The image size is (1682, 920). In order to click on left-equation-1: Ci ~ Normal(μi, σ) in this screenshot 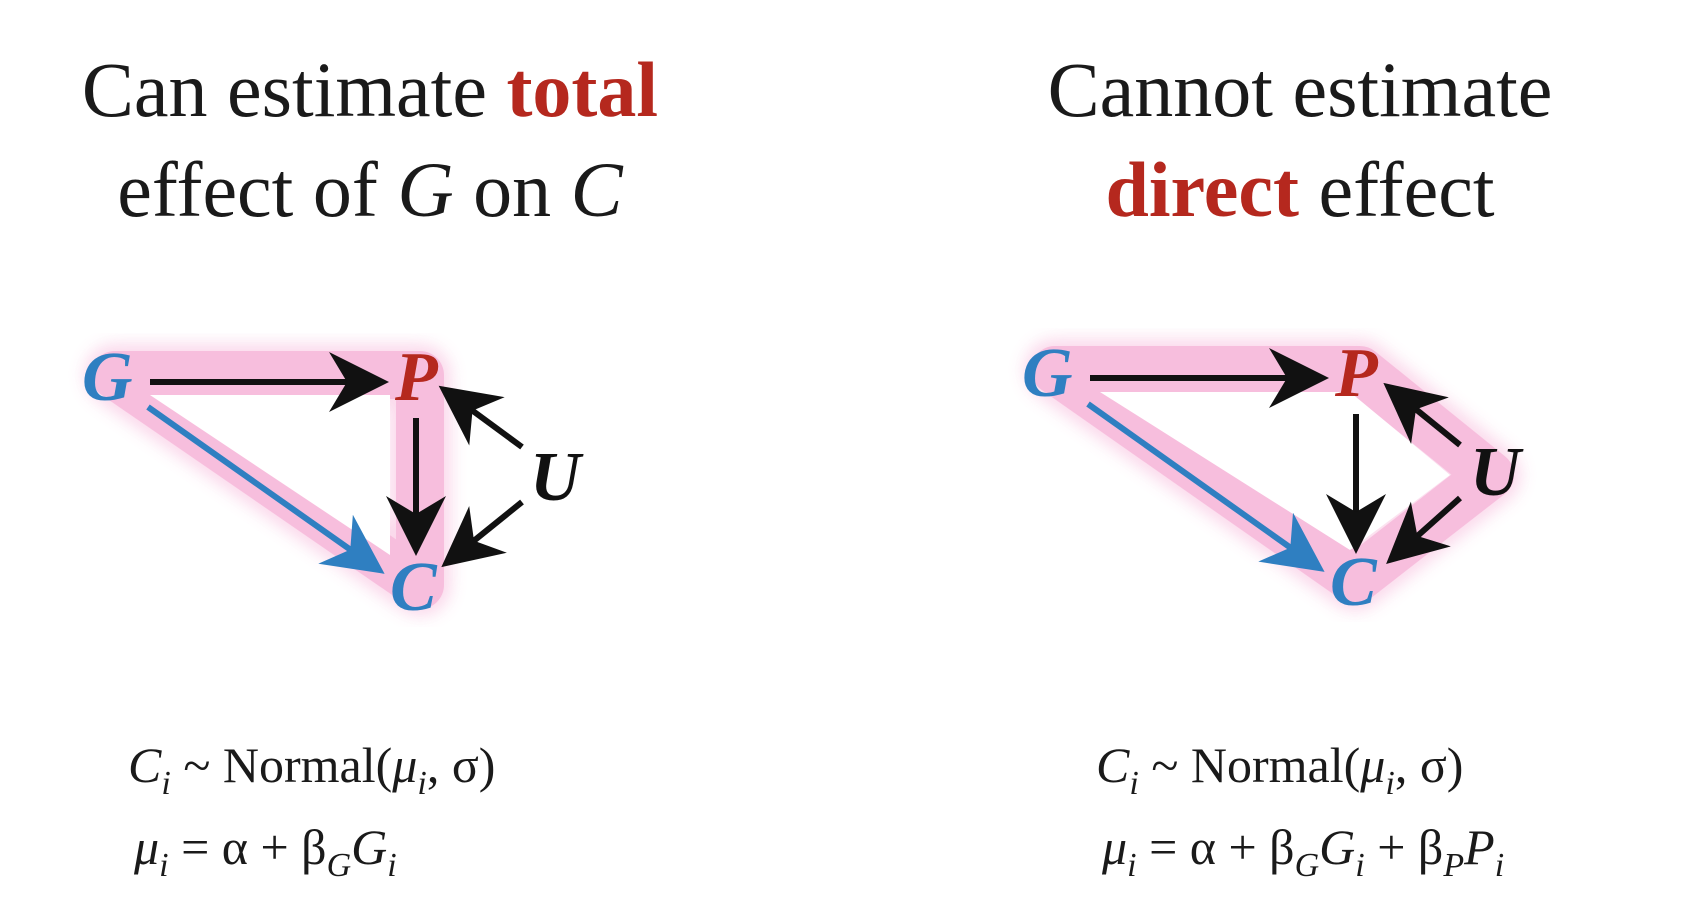, I will do `click(312, 769)`.